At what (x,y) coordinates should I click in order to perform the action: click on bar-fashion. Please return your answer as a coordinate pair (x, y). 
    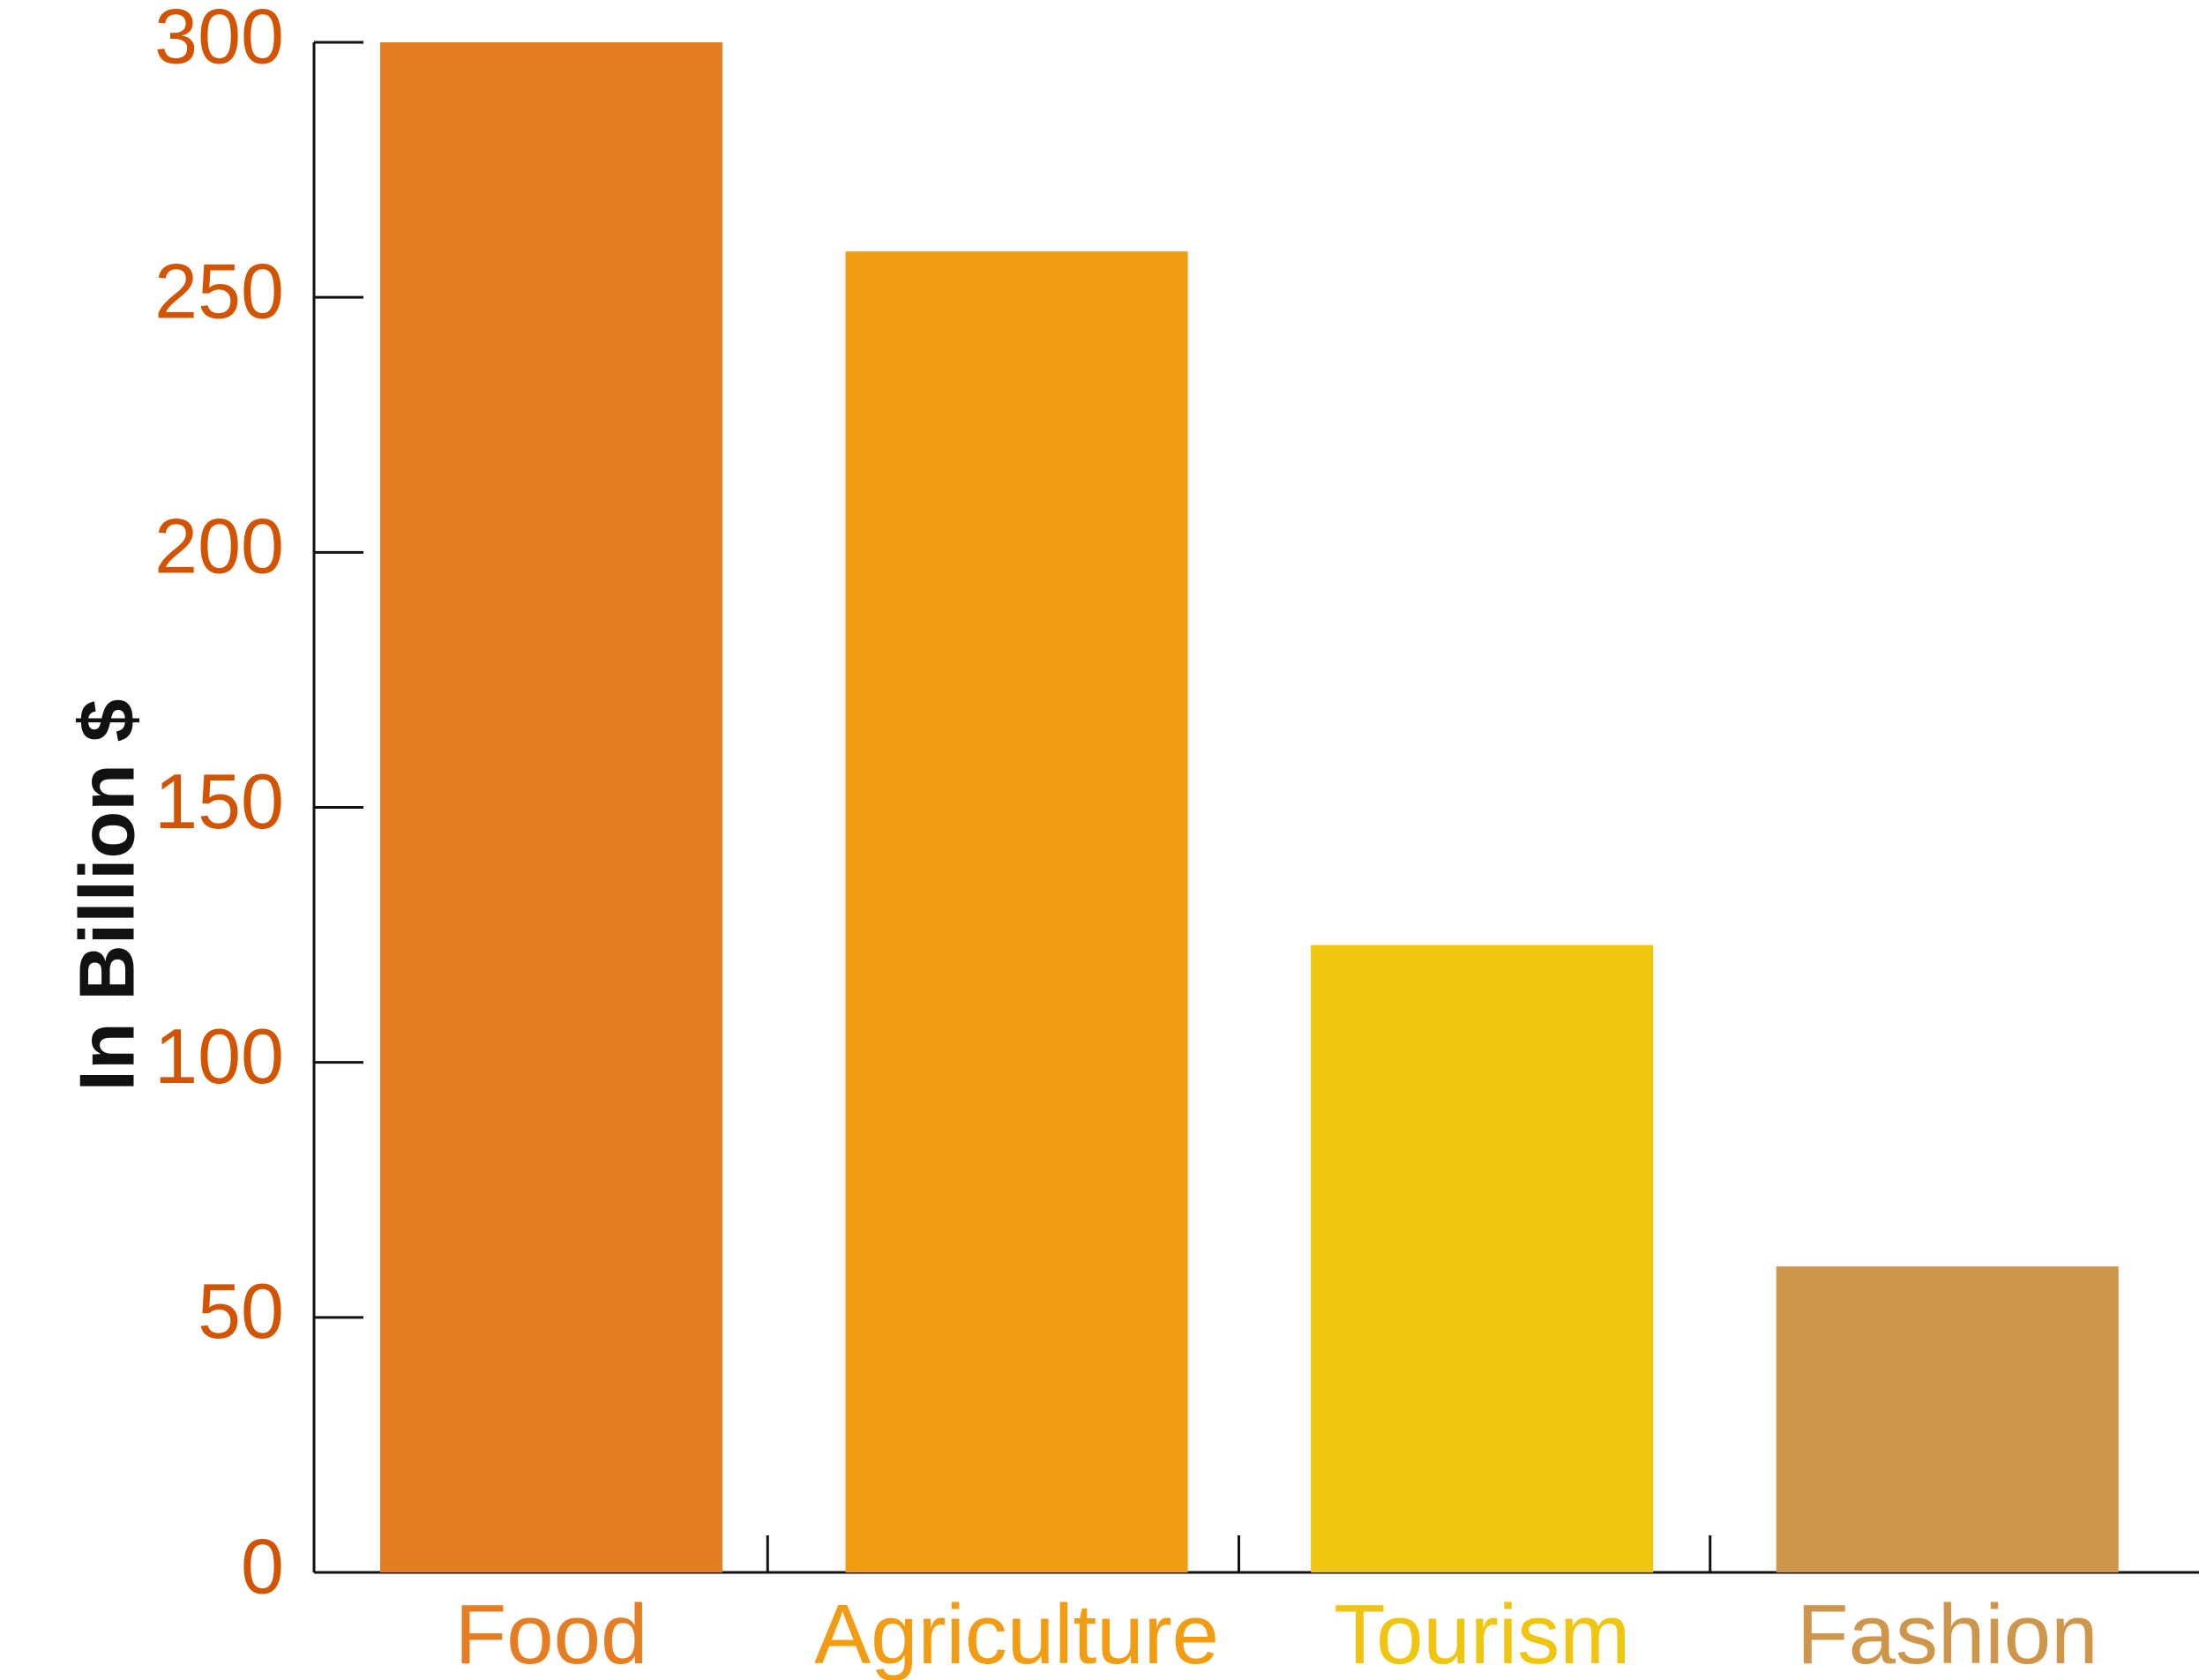
    Looking at the image, I should click on (1947, 1419).